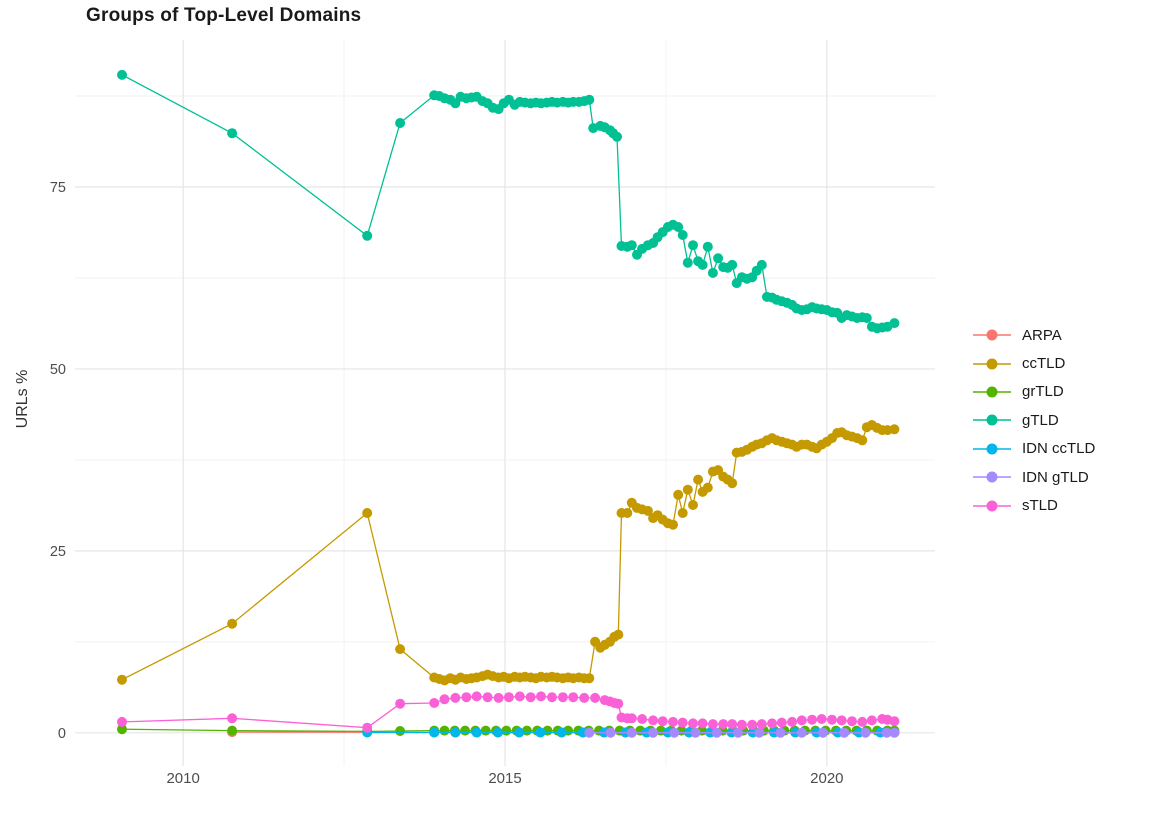  I want to click on legend-entry-idn-gtld: IDN gTLD, so click(1033, 477).